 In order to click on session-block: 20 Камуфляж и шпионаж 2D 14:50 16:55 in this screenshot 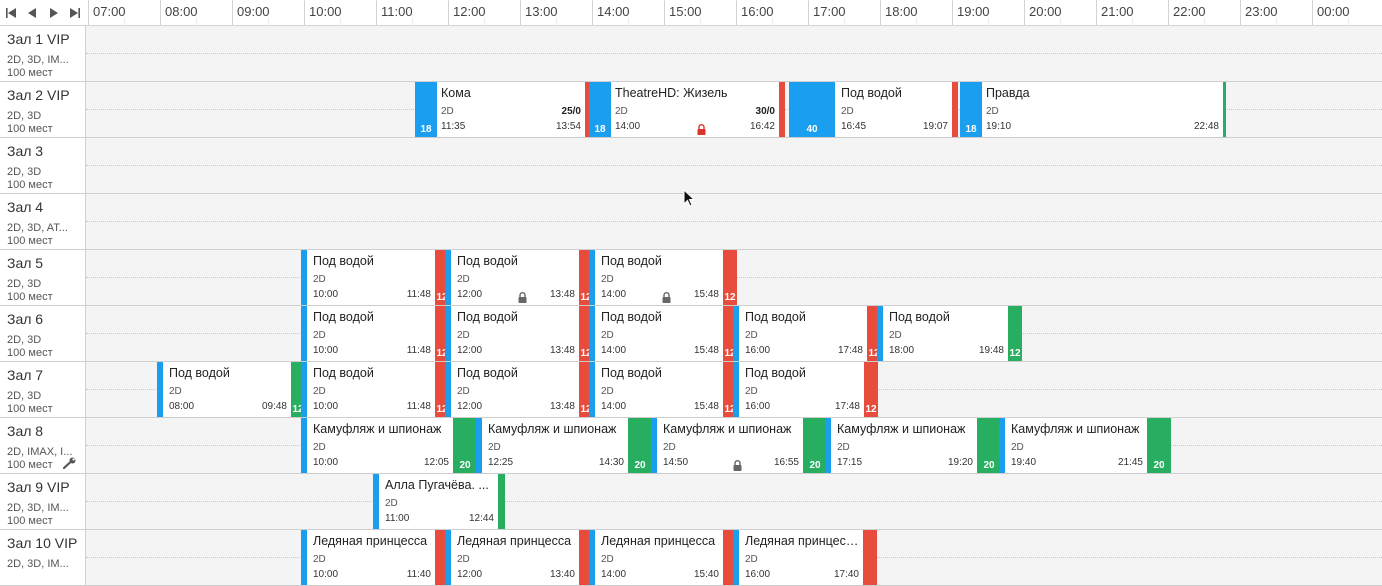, I will do `click(739, 446)`.